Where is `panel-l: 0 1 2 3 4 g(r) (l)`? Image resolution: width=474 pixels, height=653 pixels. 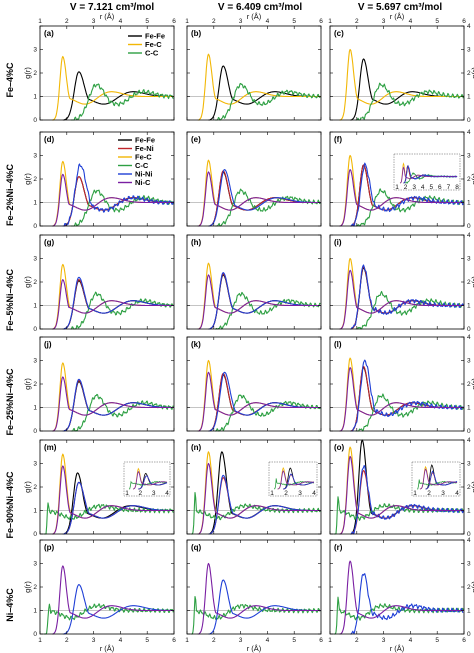
panel-l: 0 1 2 3 4 g(r) (l) is located at coordinates (401, 384).